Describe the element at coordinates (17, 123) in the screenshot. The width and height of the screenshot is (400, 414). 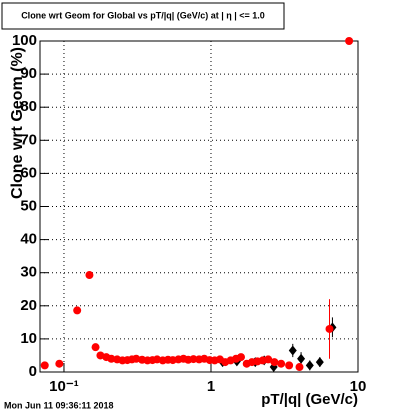
I see `y-axis-label: Clone wrt Geom (%)` at that location.